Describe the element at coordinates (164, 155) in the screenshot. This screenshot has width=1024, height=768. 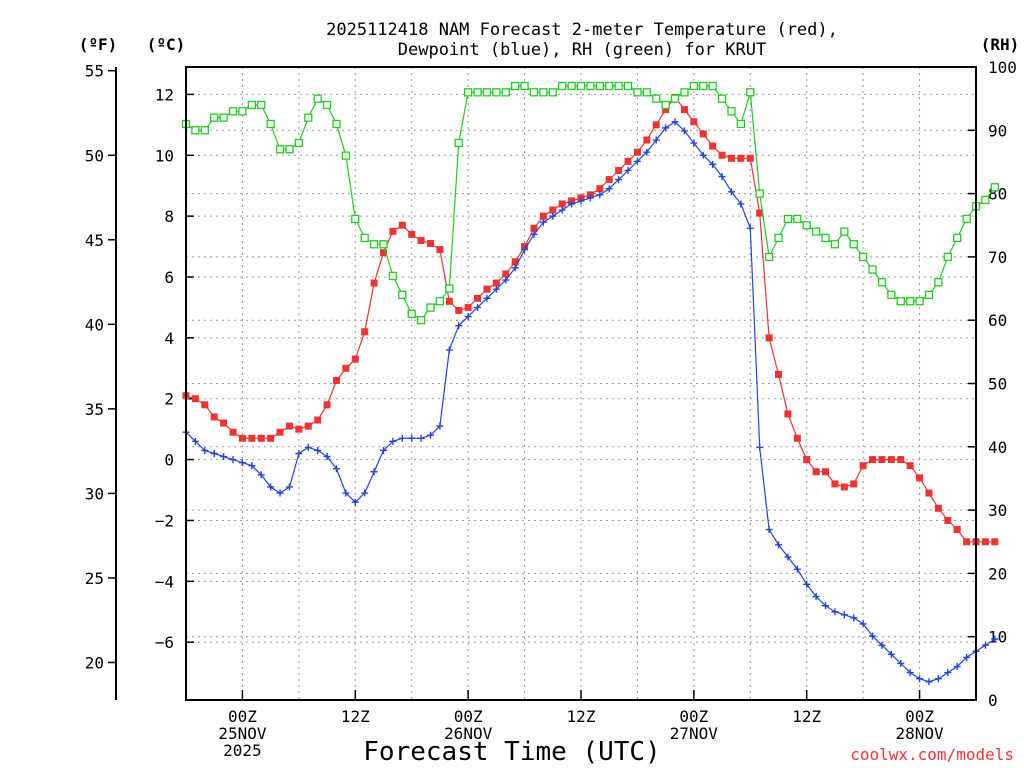
I see `celsius-tick-label: 10` at that location.